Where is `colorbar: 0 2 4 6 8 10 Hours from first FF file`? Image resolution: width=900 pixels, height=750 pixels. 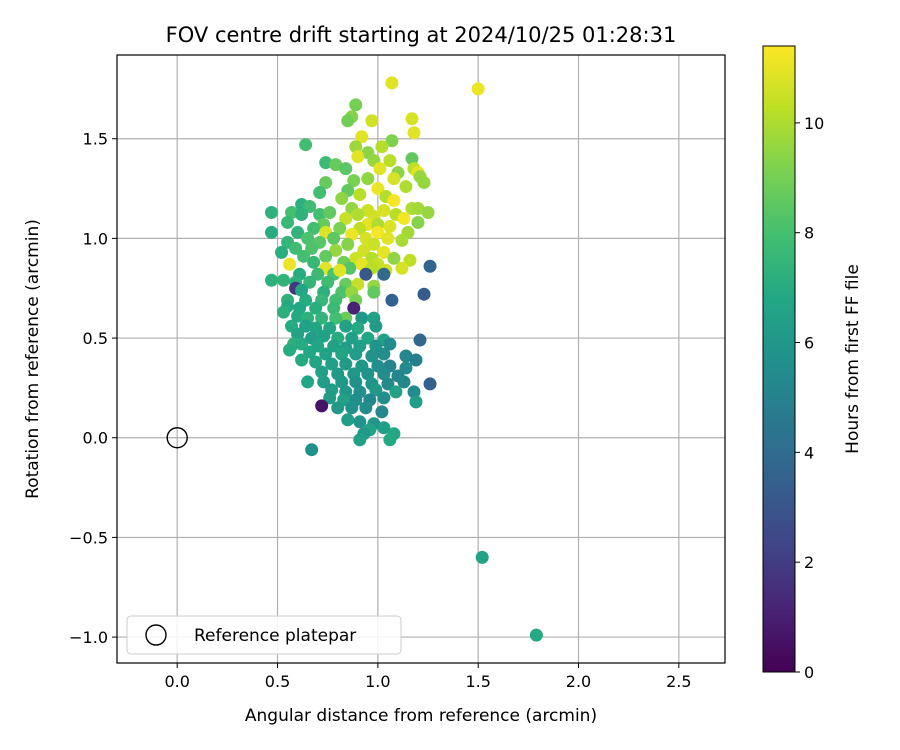 colorbar: 0 2 4 6 8 10 Hours from first FF file is located at coordinates (812, 363).